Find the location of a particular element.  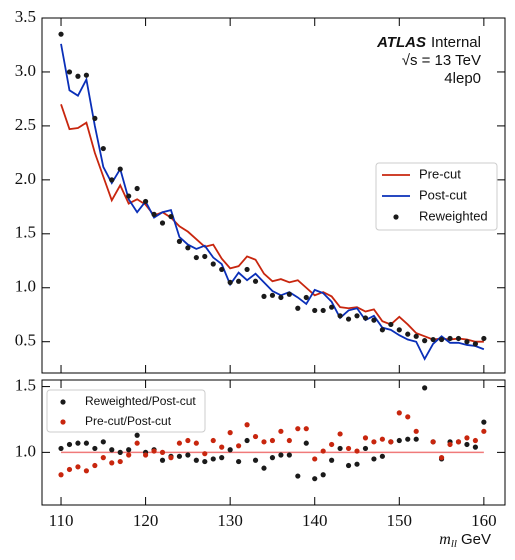

legend-label: Pre-cut/Post-cut is located at coordinates (128, 421).